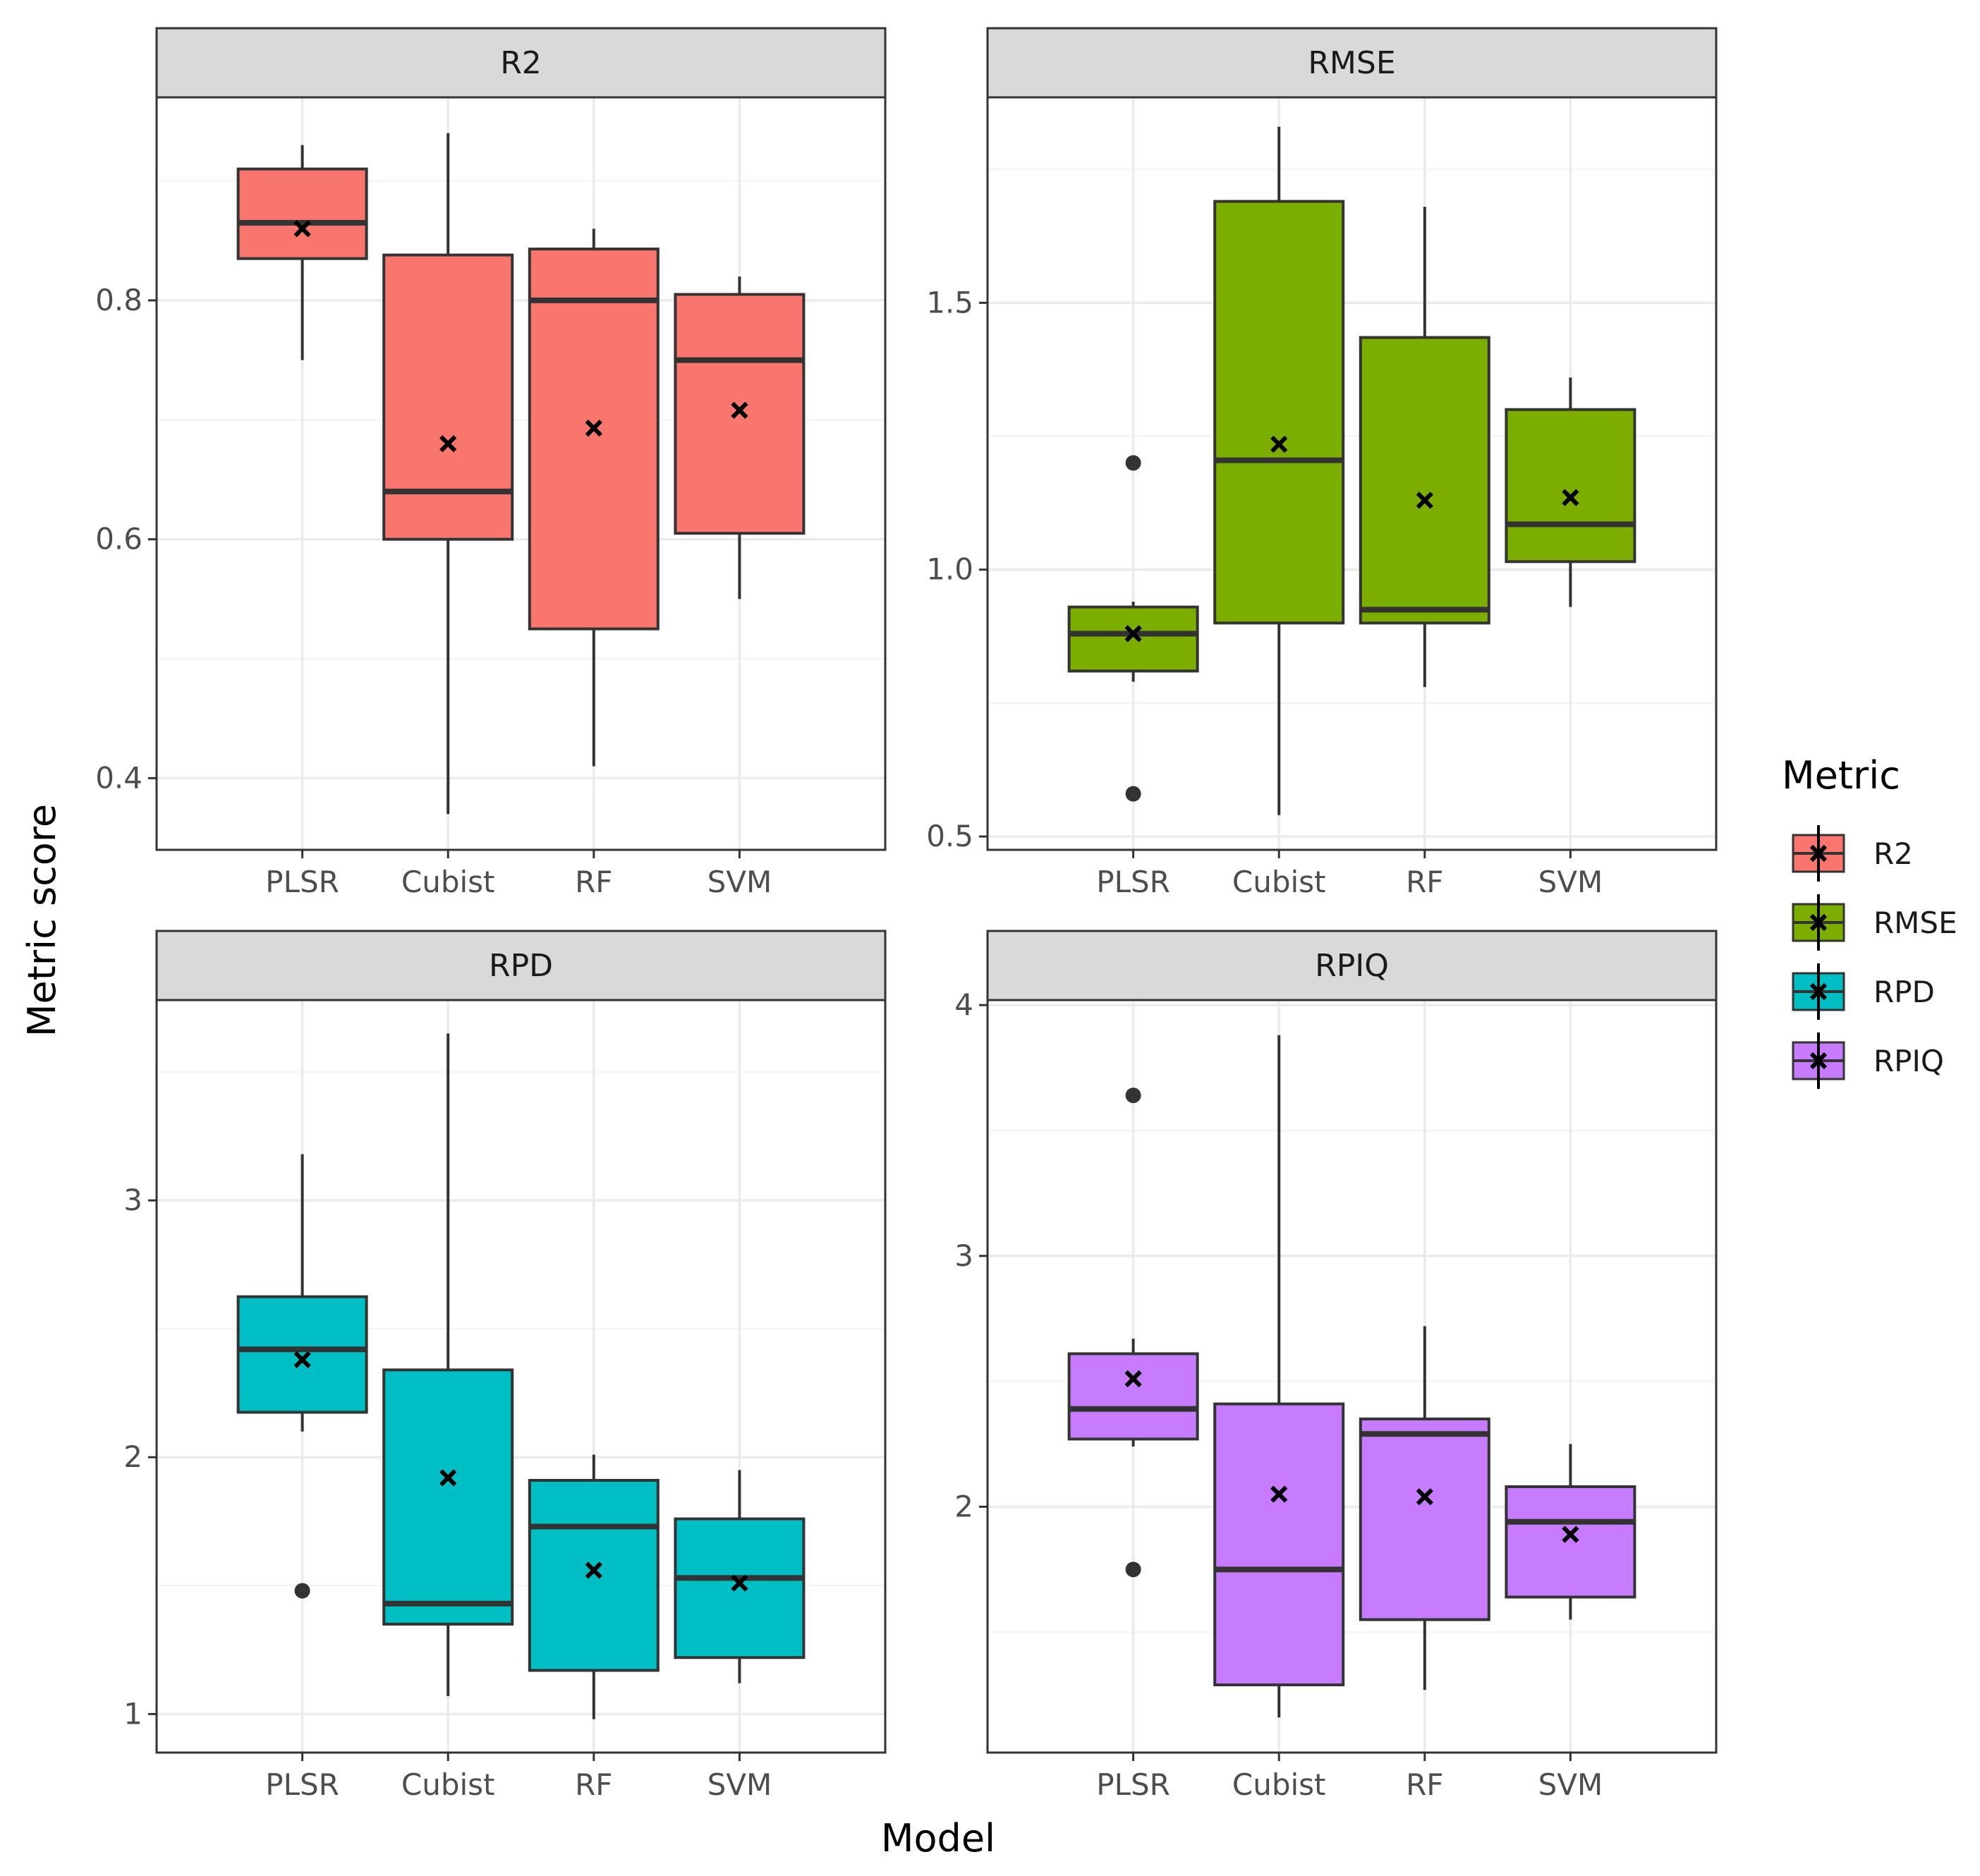  What do you see at coordinates (118, 300) in the screenshot?
I see `y-tick-label: 0.8` at bounding box center [118, 300].